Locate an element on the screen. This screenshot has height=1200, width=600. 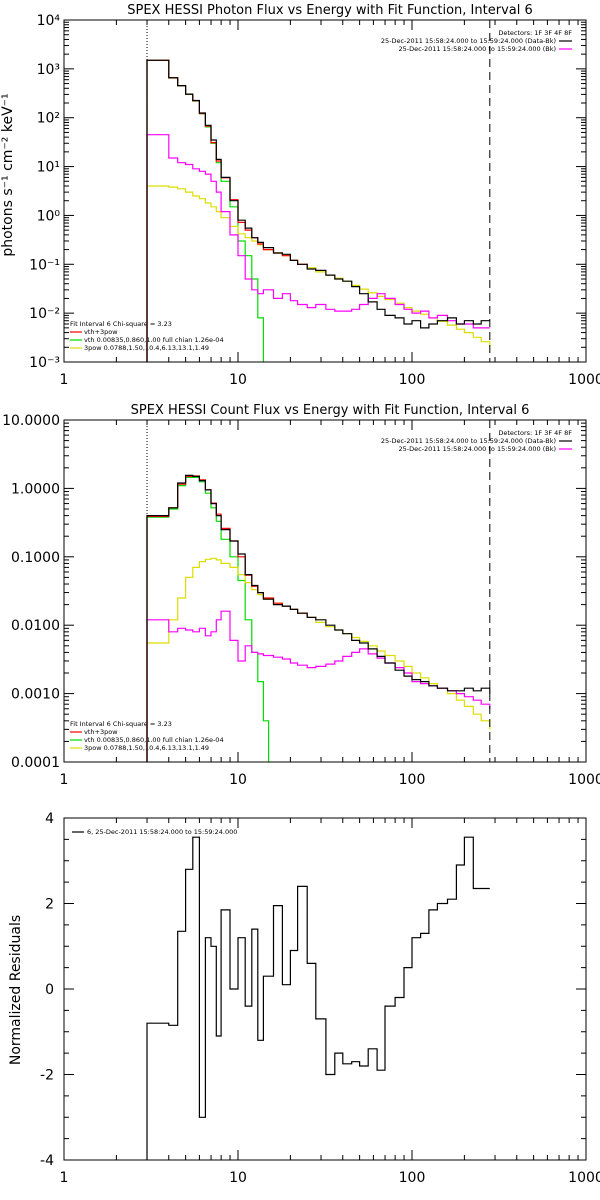
y-tick-label: 10⁻¹ is located at coordinates (44, 265).